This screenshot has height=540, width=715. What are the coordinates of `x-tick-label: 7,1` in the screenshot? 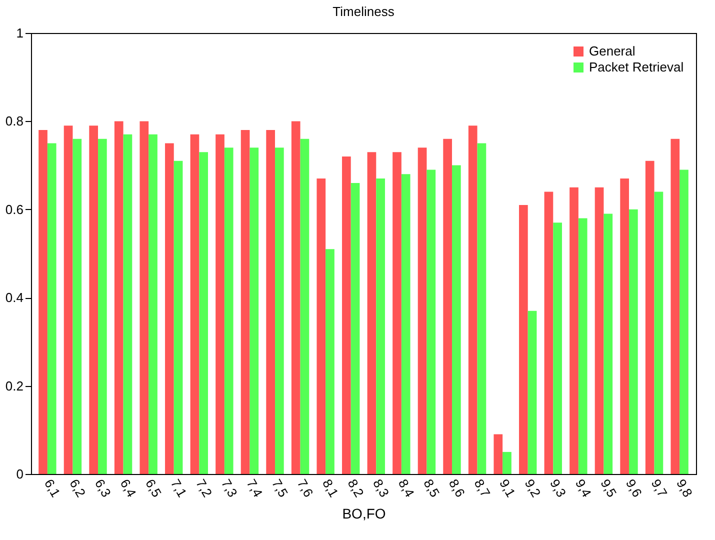 It's located at (179, 488).